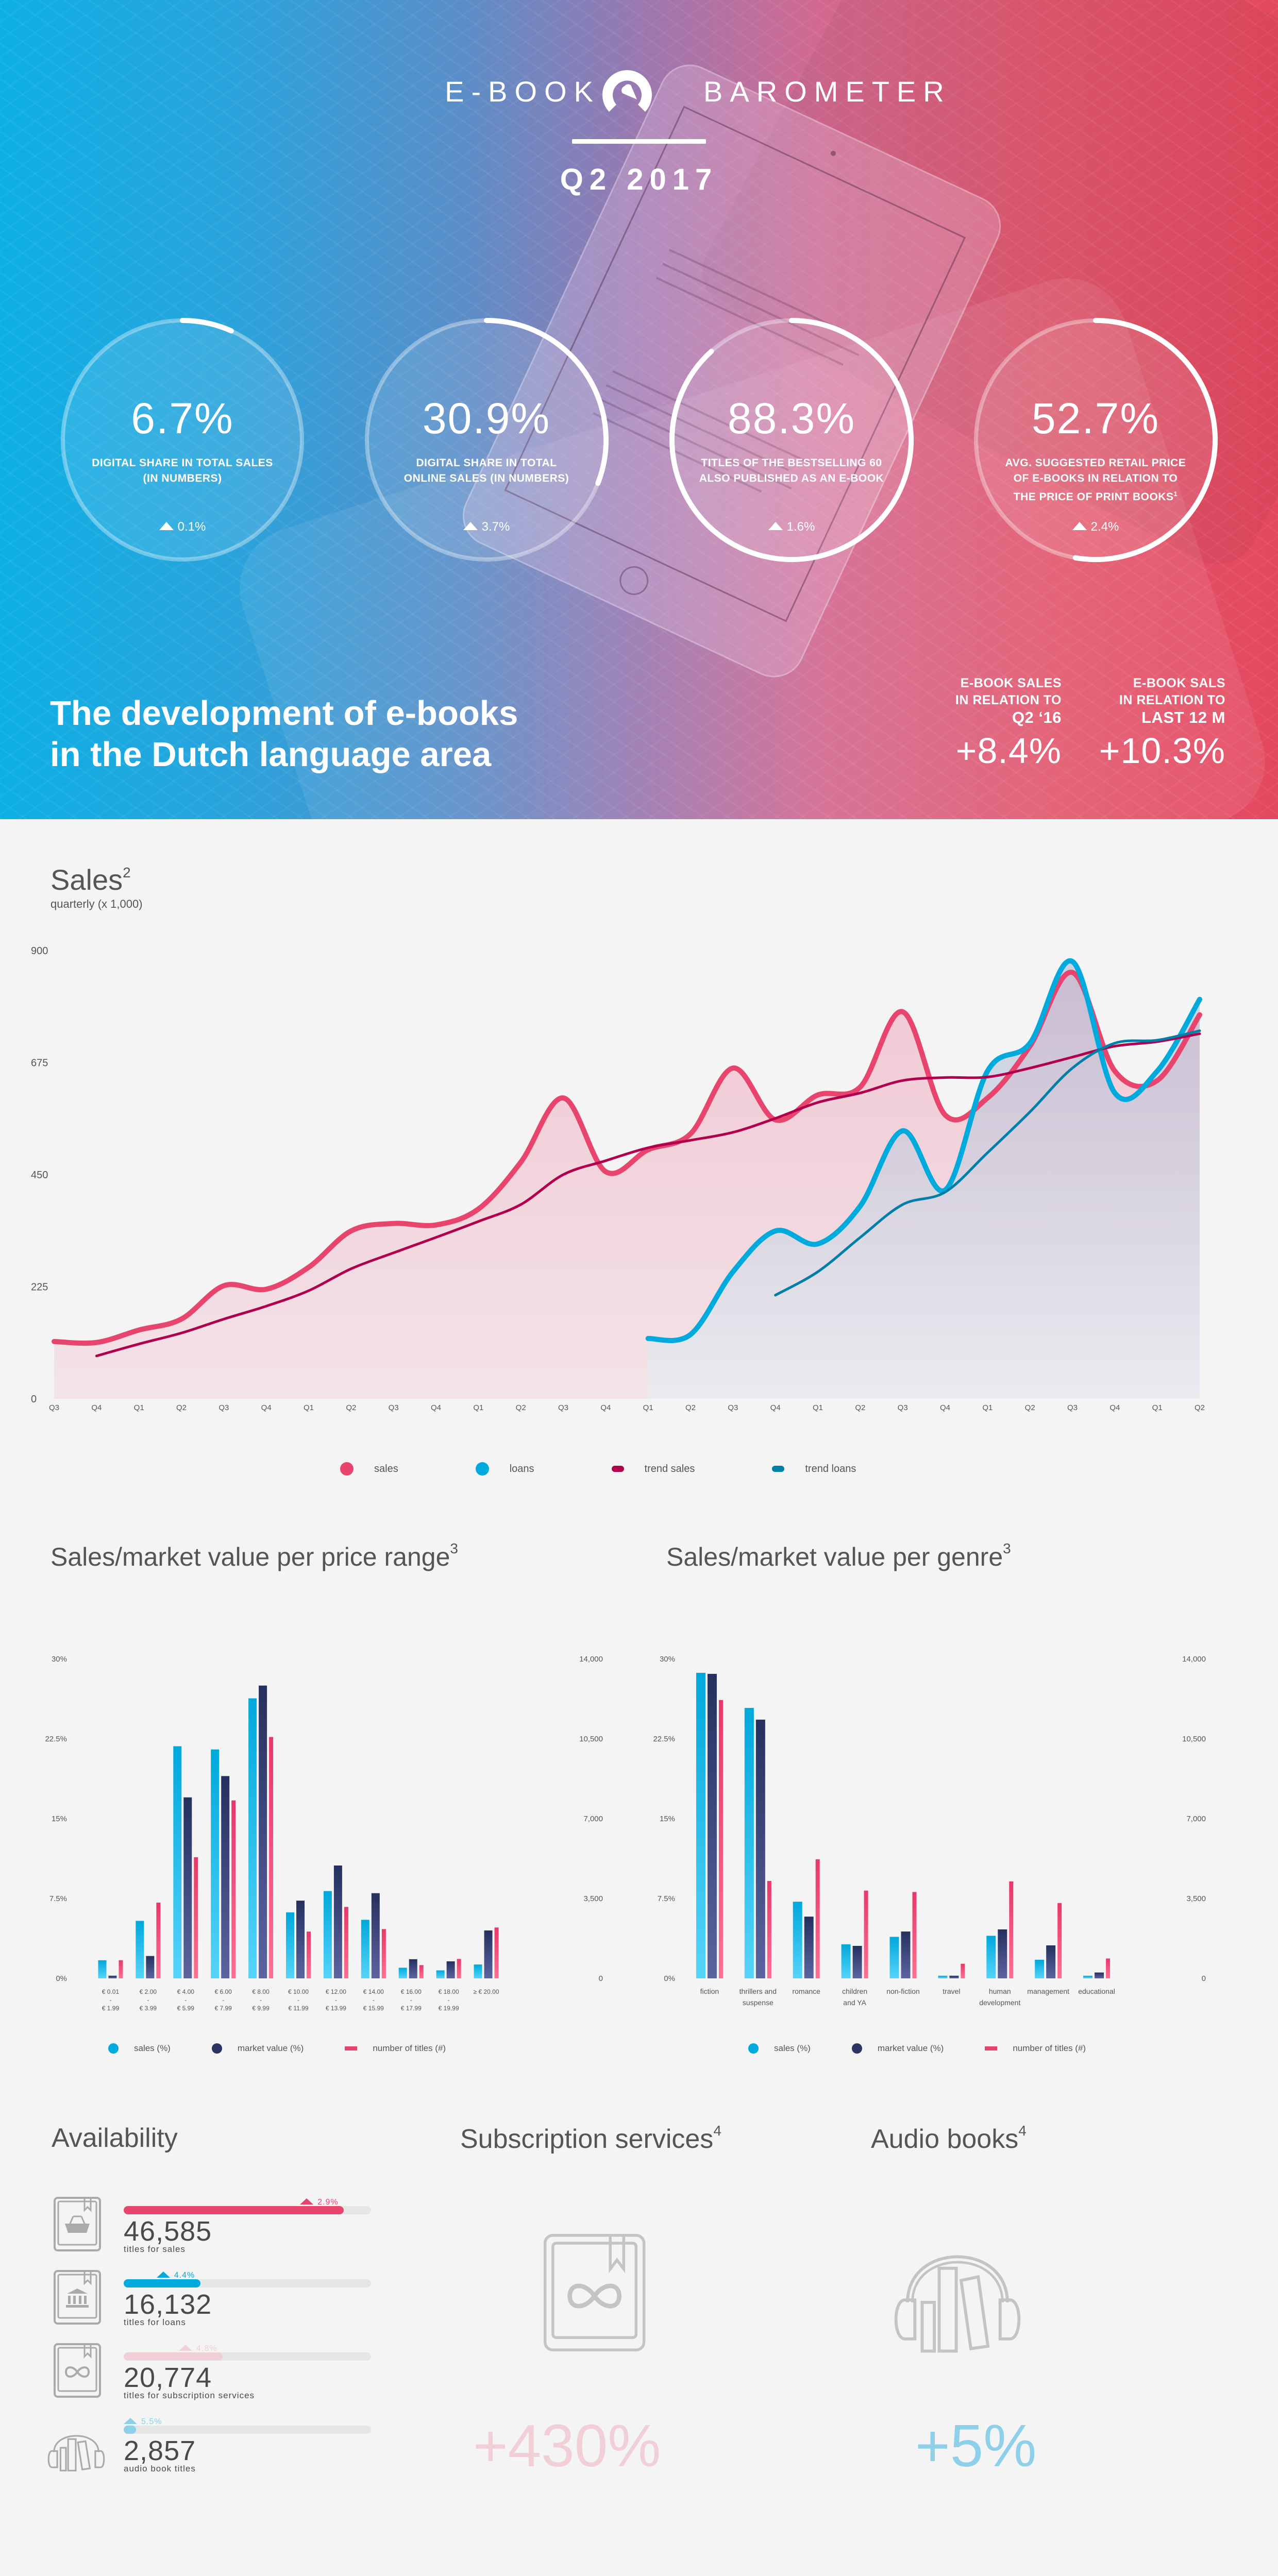  Describe the element at coordinates (168, 2231) in the screenshot. I see `availability-value: 46,585` at that location.